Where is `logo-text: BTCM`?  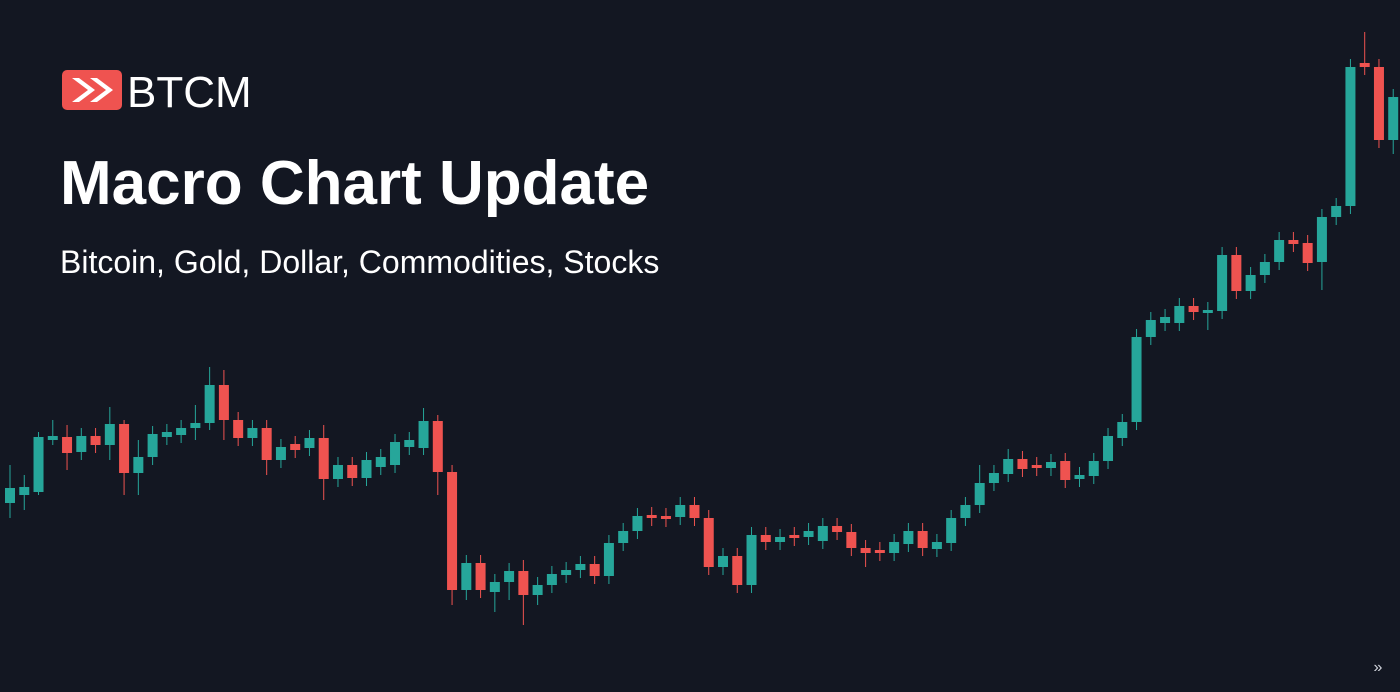 logo-text: BTCM is located at coordinates (189, 92).